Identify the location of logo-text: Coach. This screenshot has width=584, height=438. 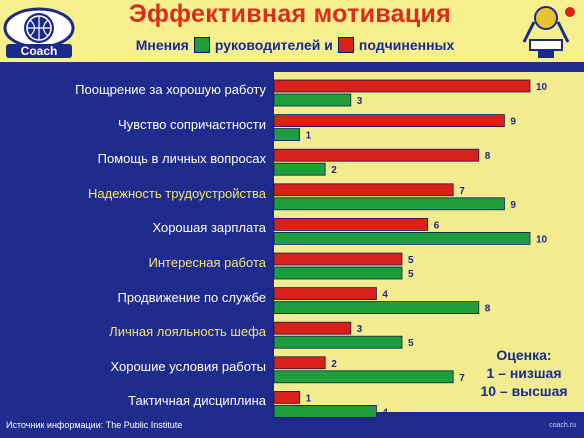
(39, 51).